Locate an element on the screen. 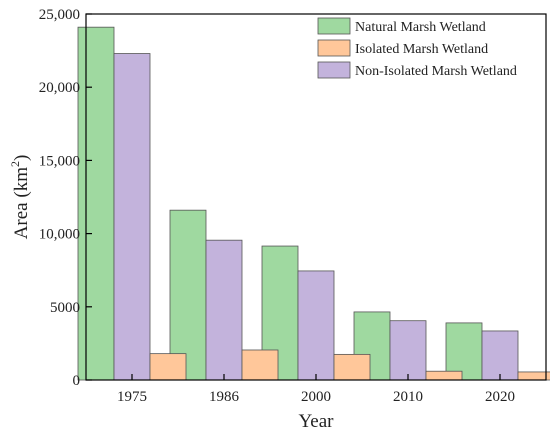  bar-isolated-marsh-wetland-1975 is located at coordinates (168, 367).